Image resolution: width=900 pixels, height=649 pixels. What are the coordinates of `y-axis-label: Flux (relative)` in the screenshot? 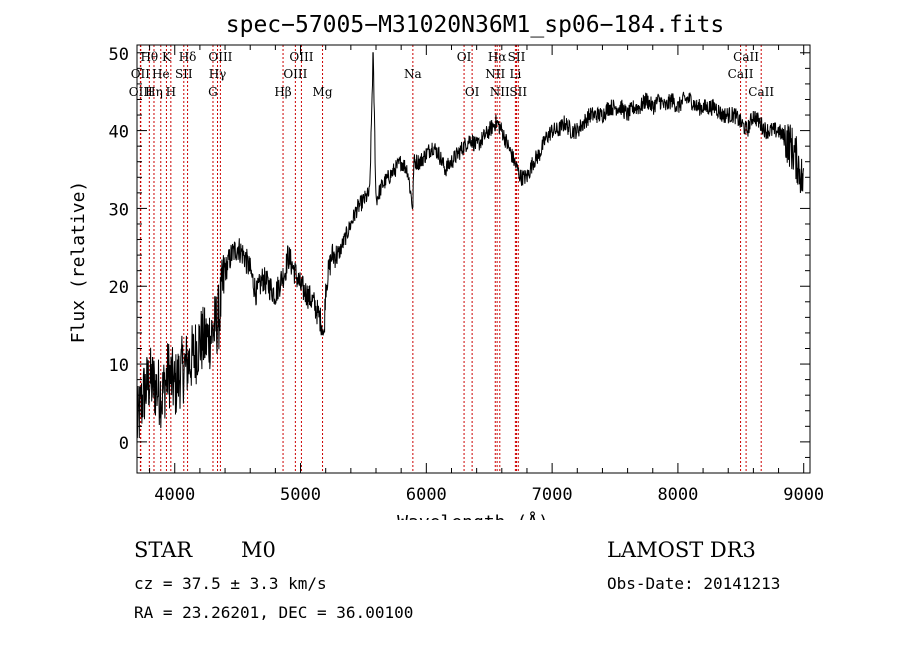 It's located at (78, 262).